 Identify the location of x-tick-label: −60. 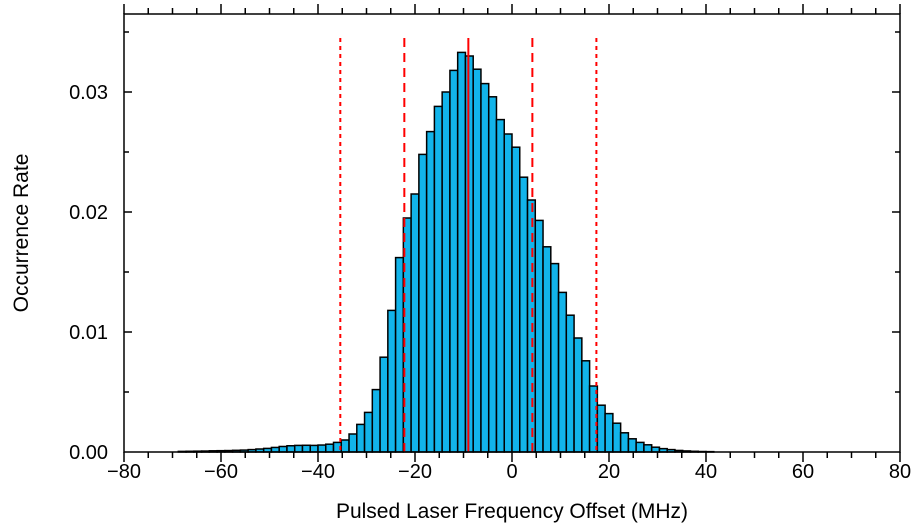
(221, 472).